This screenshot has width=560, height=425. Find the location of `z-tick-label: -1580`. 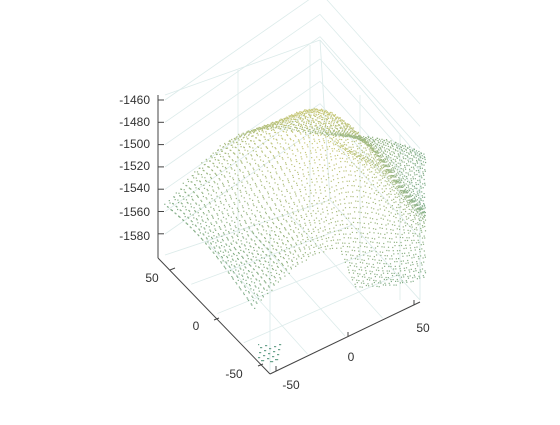

z-tick-label: -1580 is located at coordinates (134, 236).